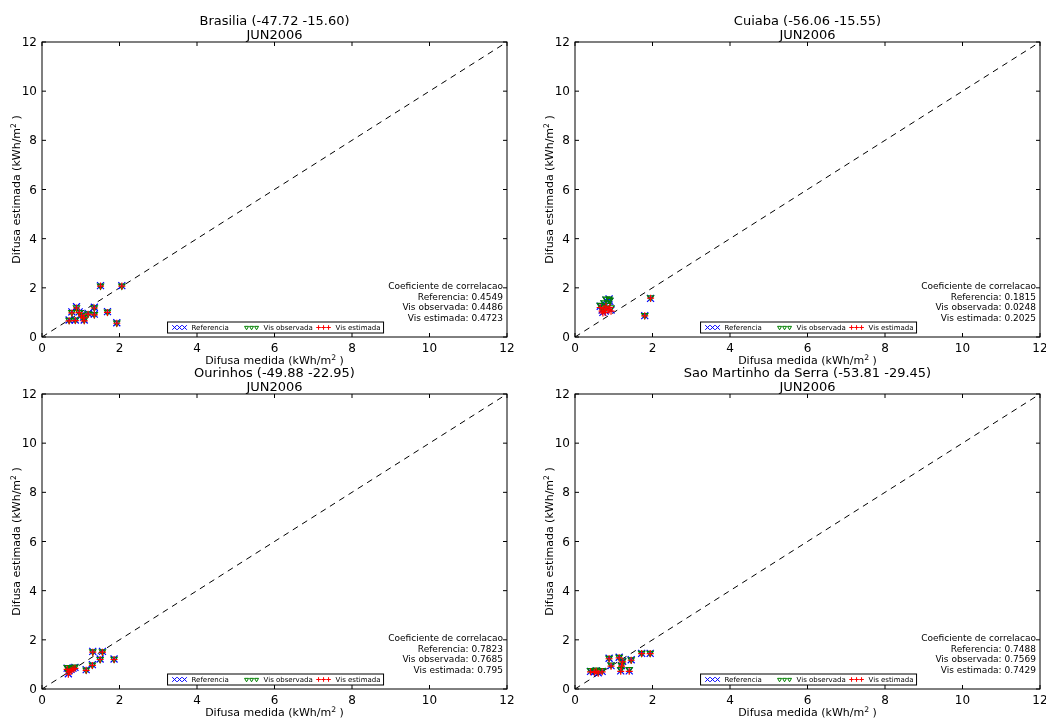 The height and width of the screenshot is (725, 1046). I want to click on annotation: Referencia: 0.1815, so click(993, 296).